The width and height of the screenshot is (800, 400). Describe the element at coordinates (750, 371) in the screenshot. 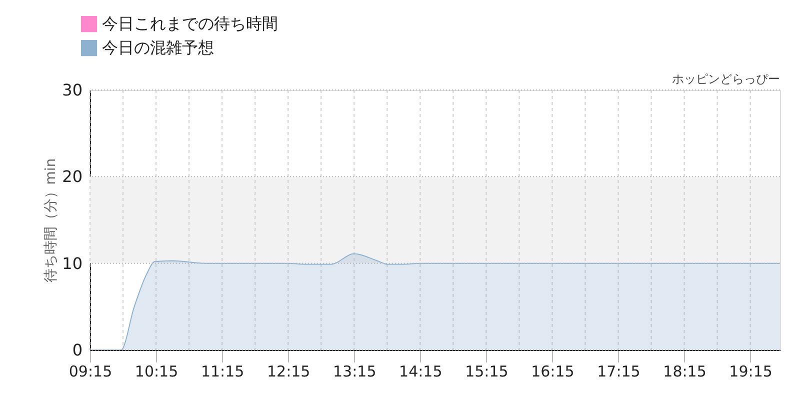

I see `x-tick-label: 19:15` at that location.